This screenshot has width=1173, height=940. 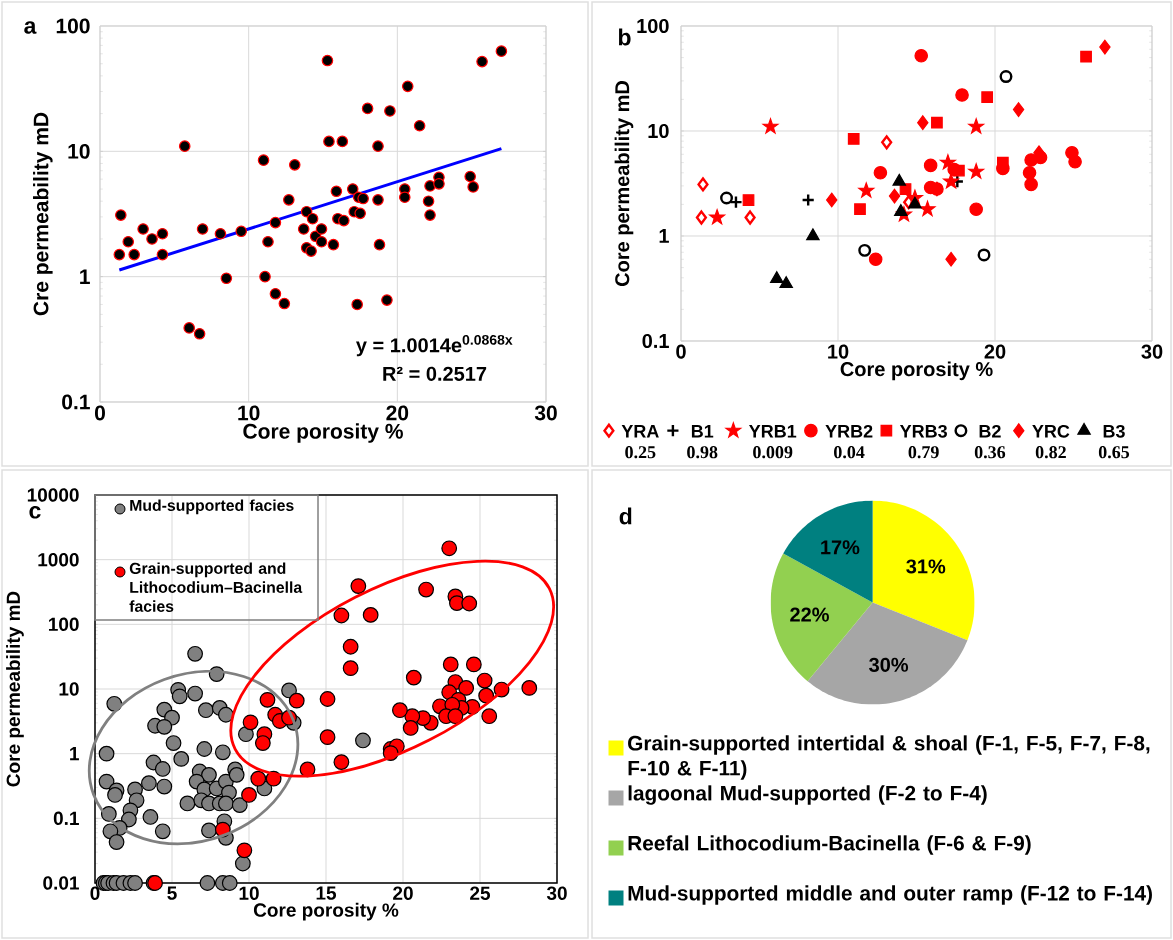 What do you see at coordinates (829, 845) in the screenshot?
I see `legend-label: Reefal Lithocodium-Bacinella (F-6 & F-9)` at bounding box center [829, 845].